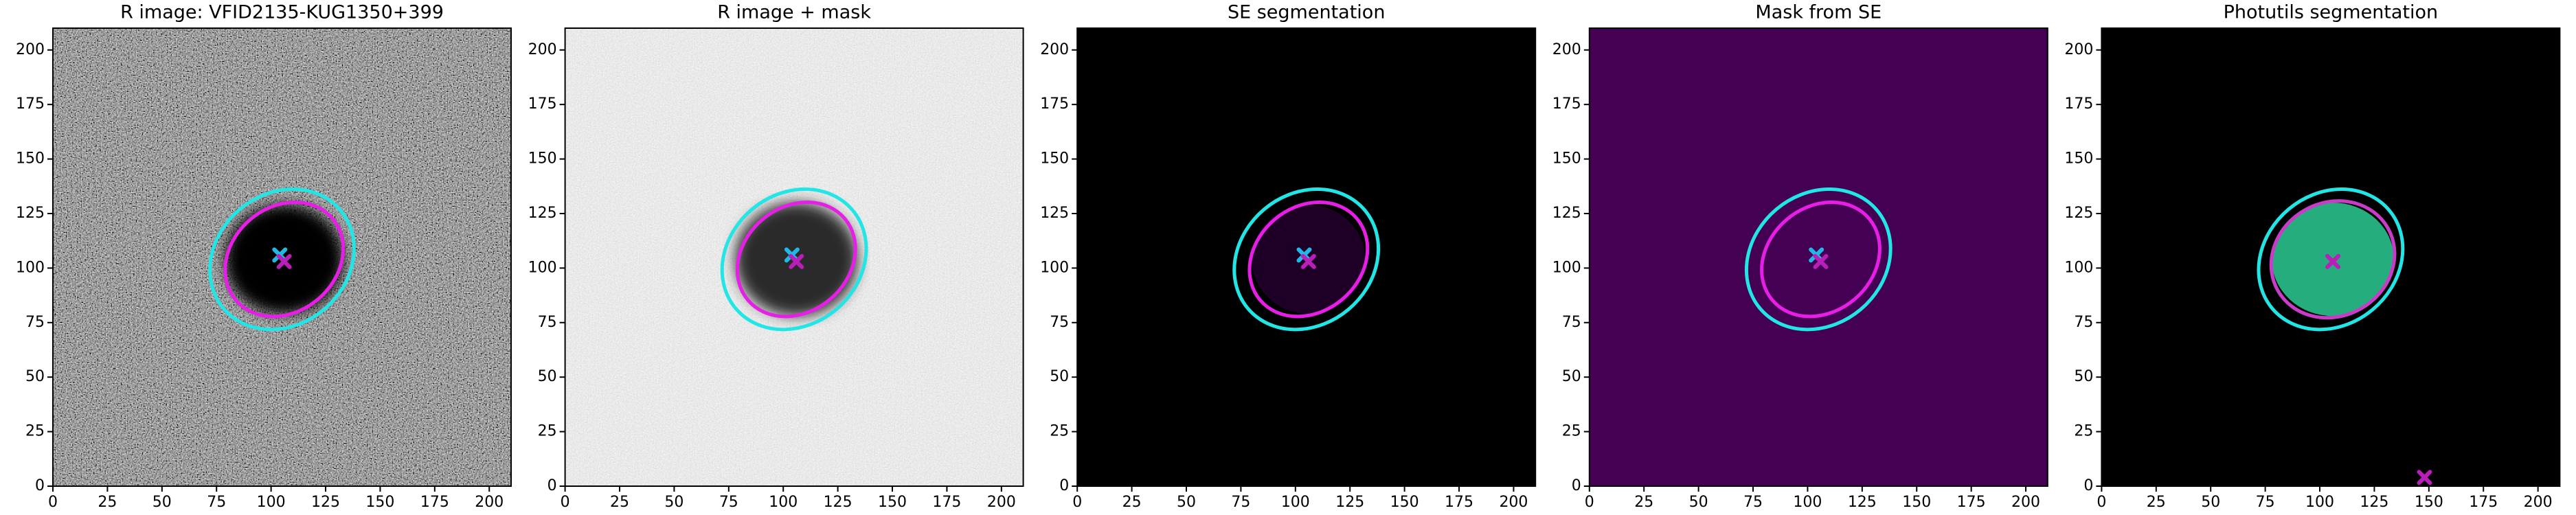 This screenshot has width=2576, height=515. Describe the element at coordinates (794, 12) in the screenshot. I see `panel-title: R image + mask` at that location.